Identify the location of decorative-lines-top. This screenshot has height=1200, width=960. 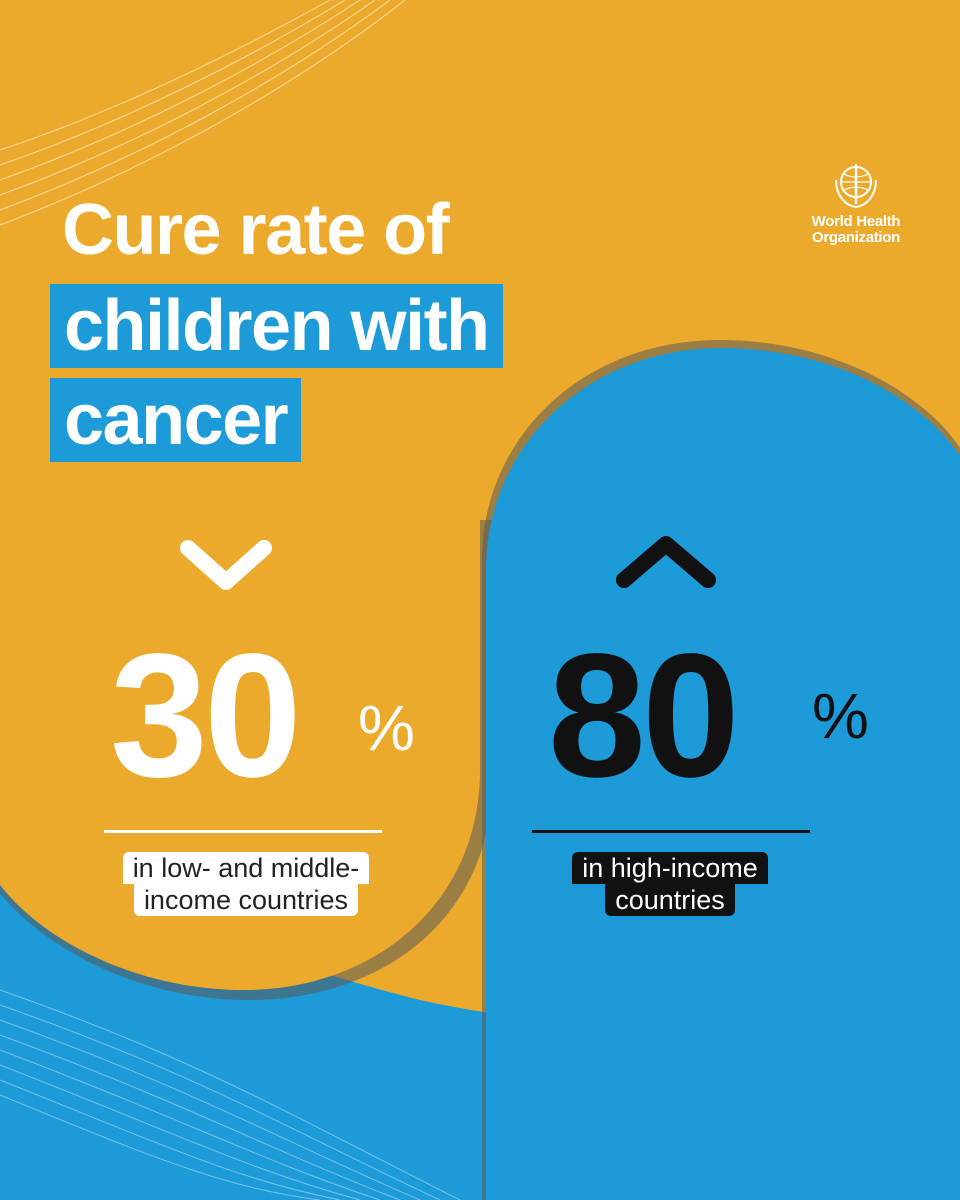
(203, 113).